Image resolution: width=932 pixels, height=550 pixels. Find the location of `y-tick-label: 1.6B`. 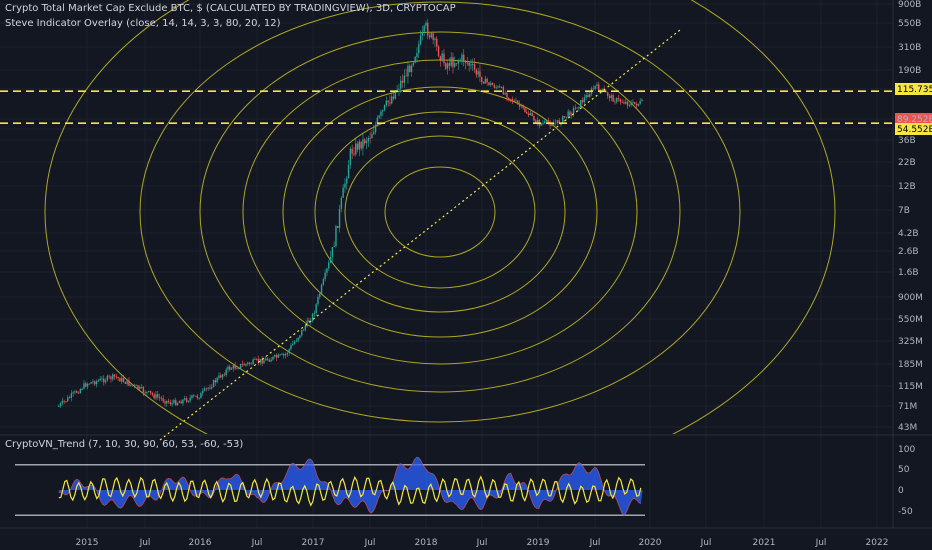

y-tick-label: 1.6B is located at coordinates (908, 273).